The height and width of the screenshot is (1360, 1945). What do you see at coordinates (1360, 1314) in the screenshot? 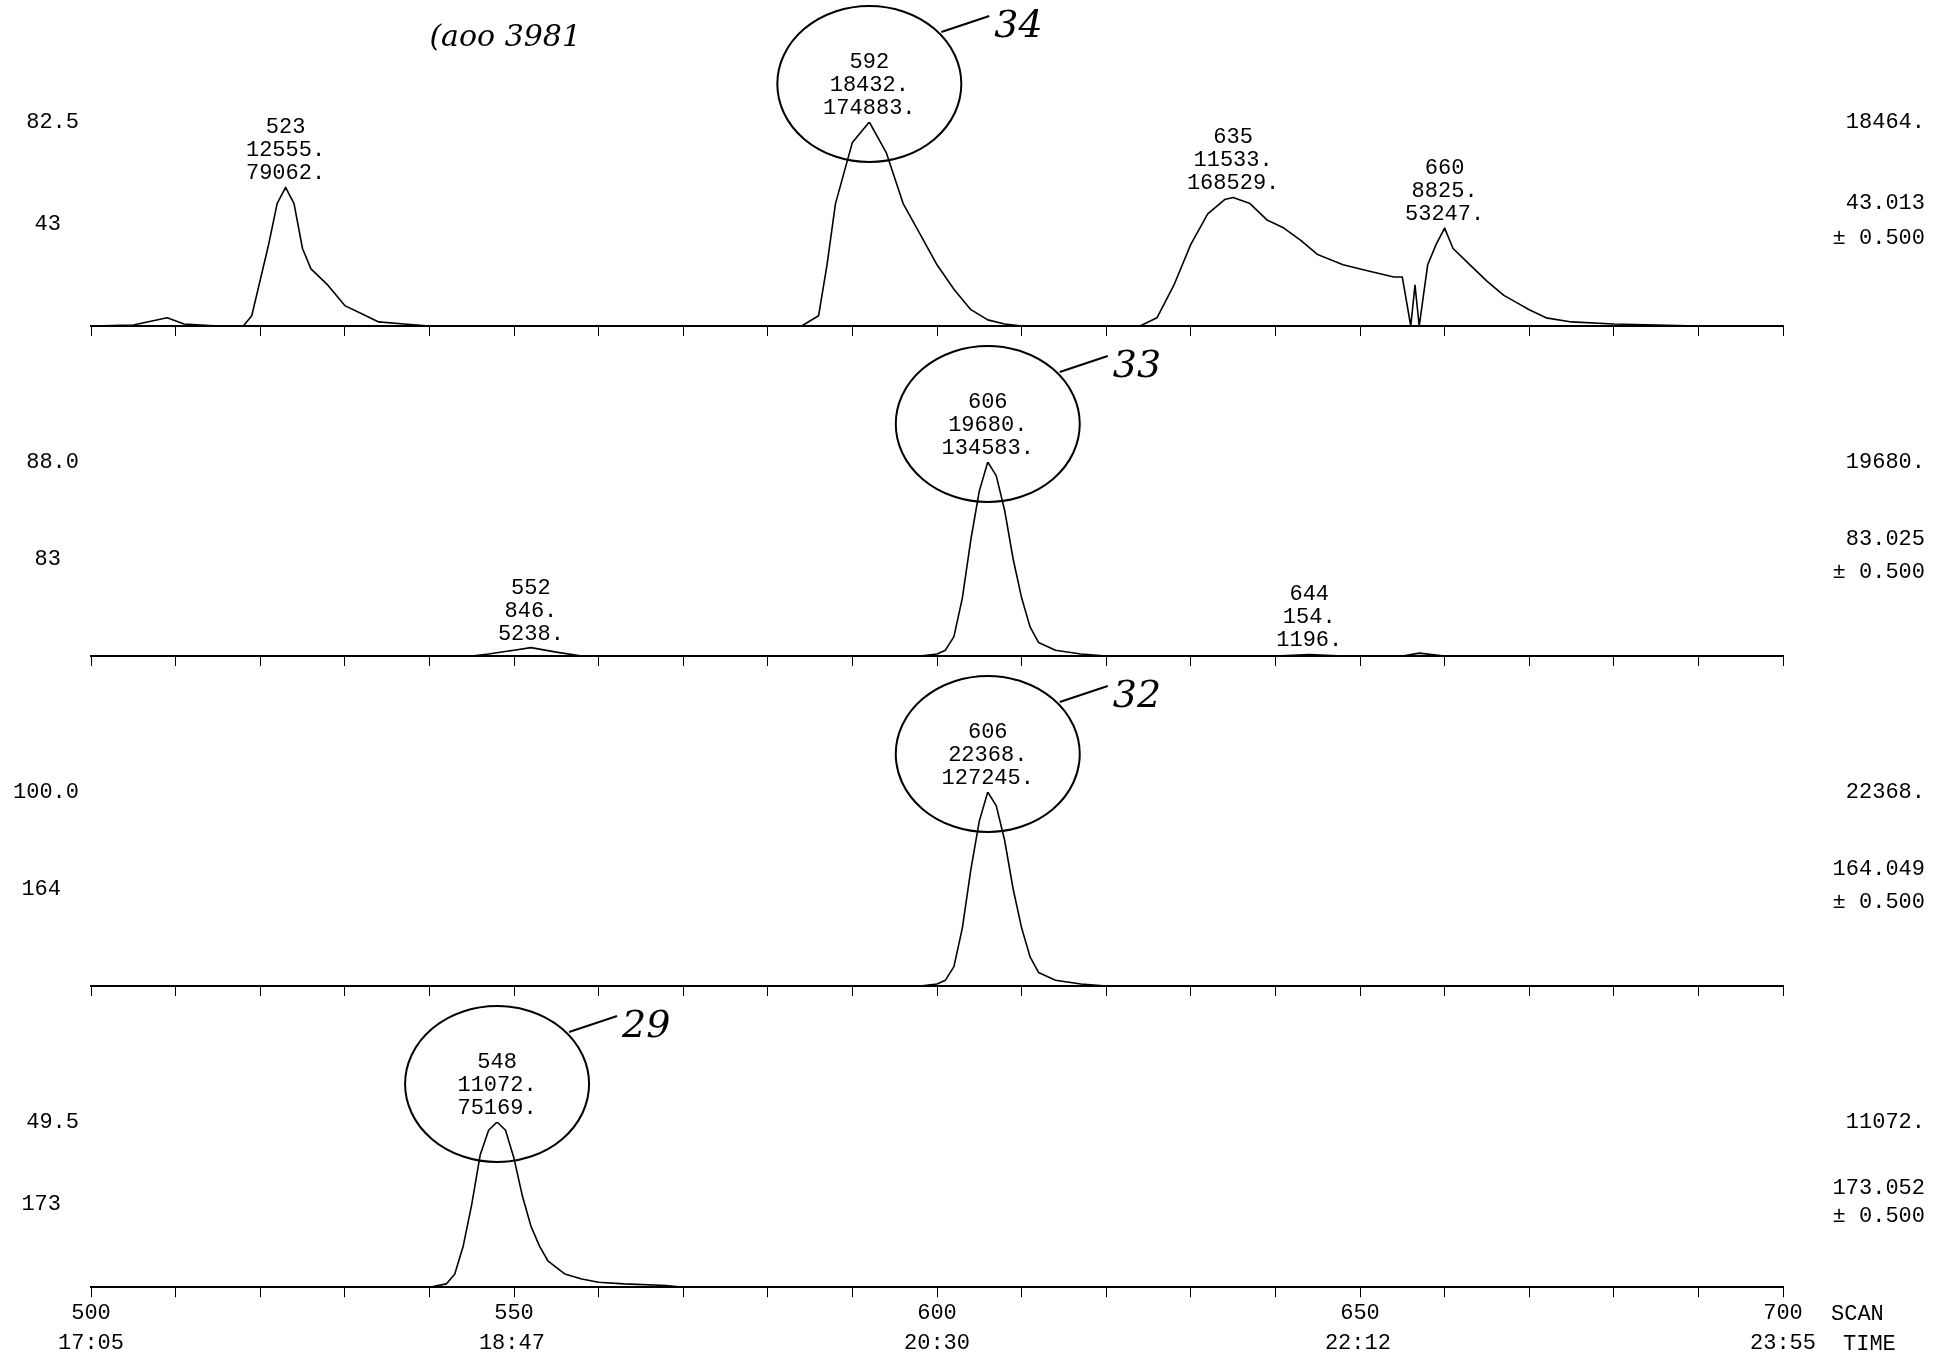
I see `x-tick-label: 650` at bounding box center [1360, 1314].